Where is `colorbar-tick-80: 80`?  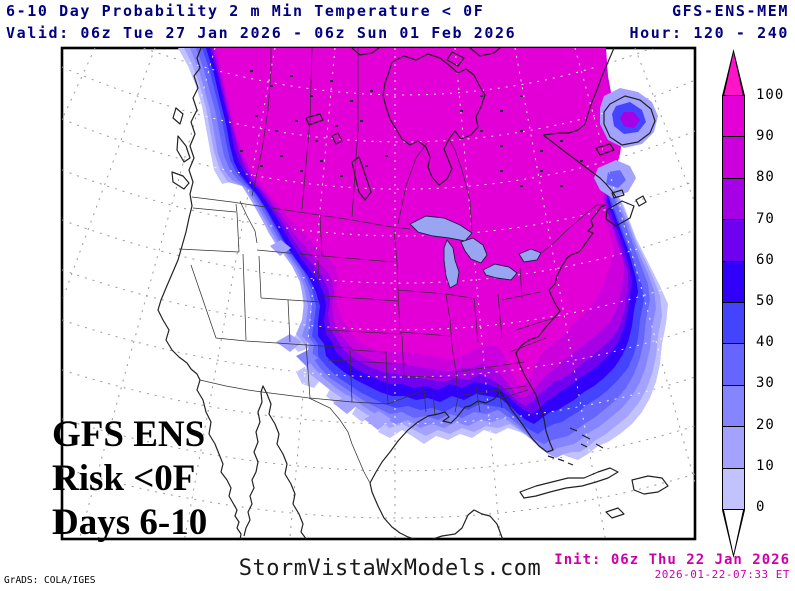
colorbar-tick-80: 80 is located at coordinates (765, 177).